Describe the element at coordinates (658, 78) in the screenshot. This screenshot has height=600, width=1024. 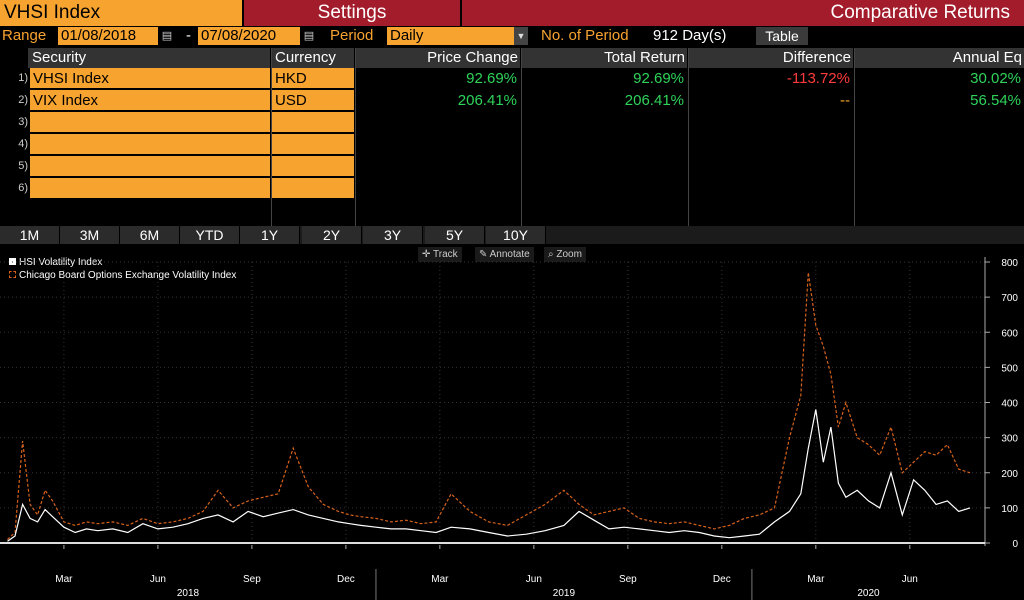
I see `total-return-value: 92.69%` at that location.